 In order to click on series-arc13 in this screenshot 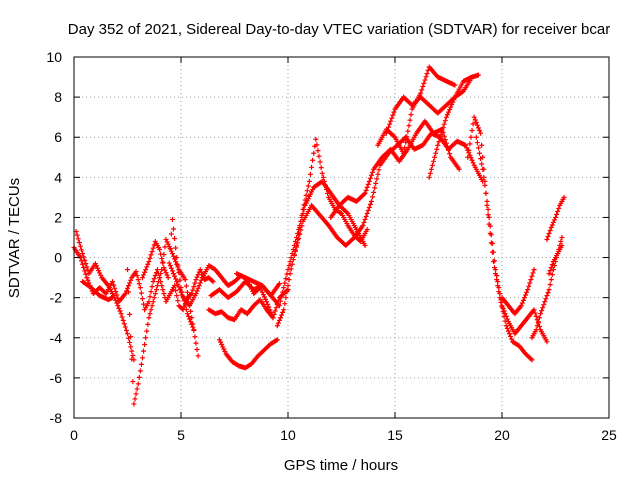, I will do `click(395, 169)`.